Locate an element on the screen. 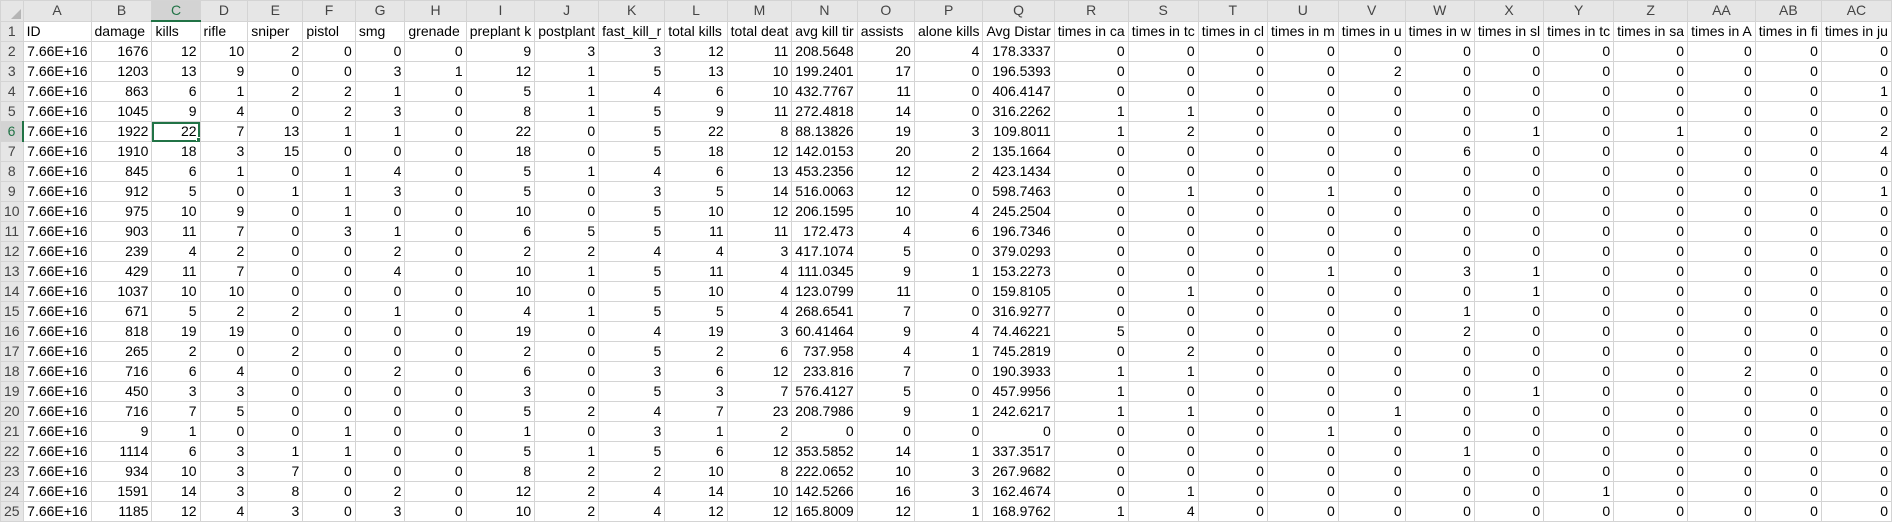 This screenshot has width=1892, height=524. cell-x2: 0 is located at coordinates (1509, 51).